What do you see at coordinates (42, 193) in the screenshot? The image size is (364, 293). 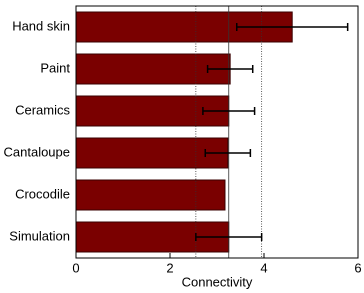 I see `y-tick-label: Crocodile` at bounding box center [42, 193].